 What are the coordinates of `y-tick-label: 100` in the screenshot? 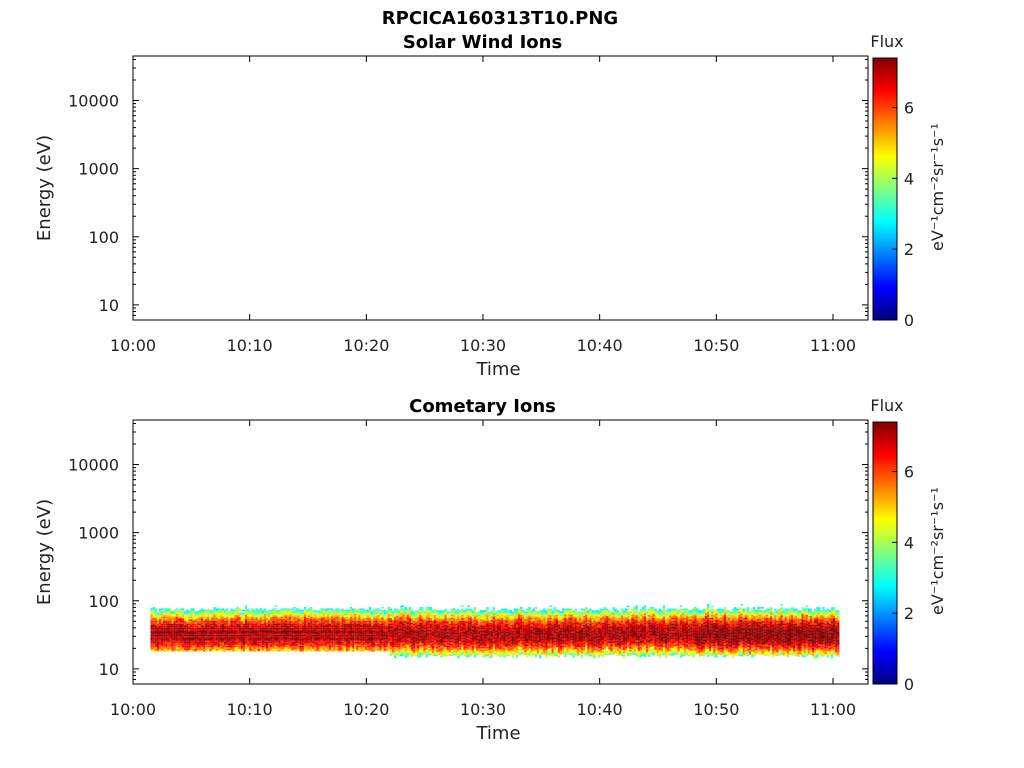 It's located at (103, 237).